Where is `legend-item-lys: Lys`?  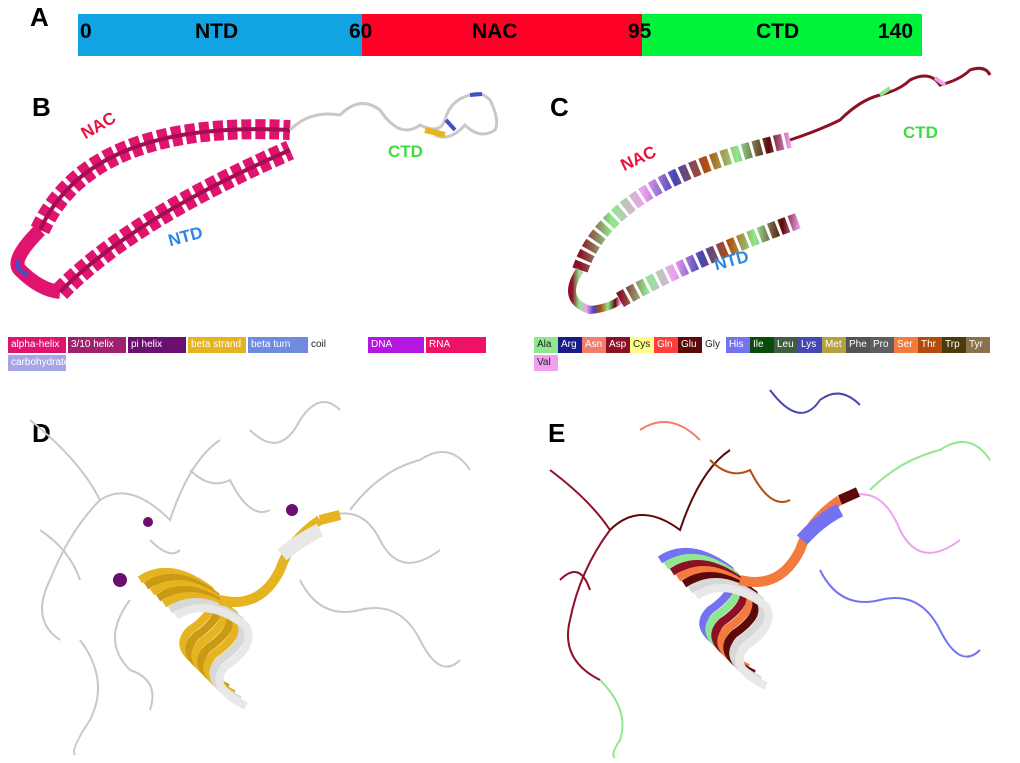 legend-item-lys: Lys is located at coordinates (810, 345).